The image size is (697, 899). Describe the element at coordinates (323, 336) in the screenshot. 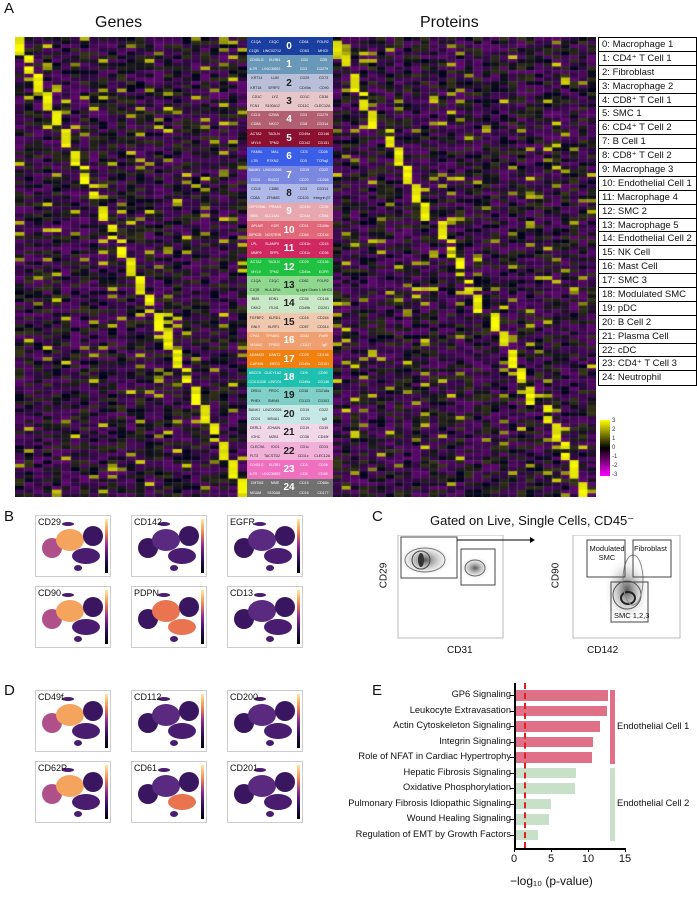

I see `protein-marker: FcεRI` at that location.